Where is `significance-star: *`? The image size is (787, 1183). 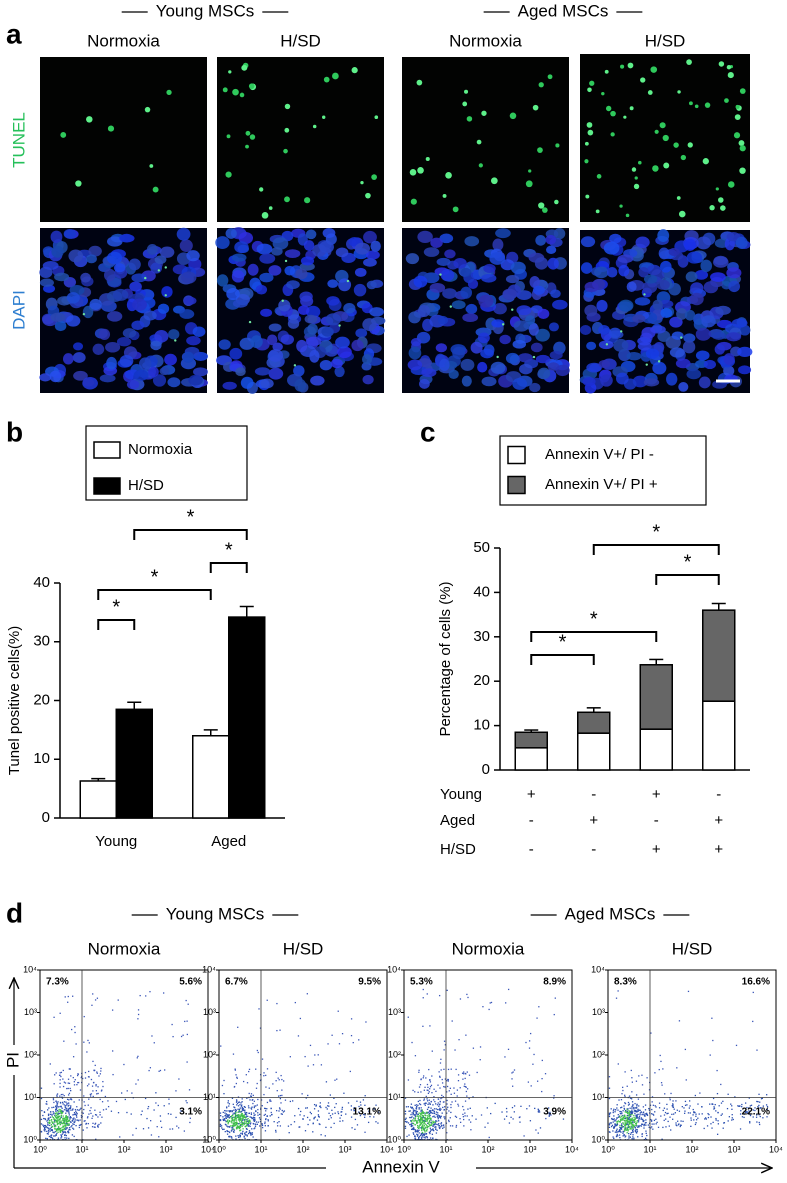
significance-star: * is located at coordinates (656, 532).